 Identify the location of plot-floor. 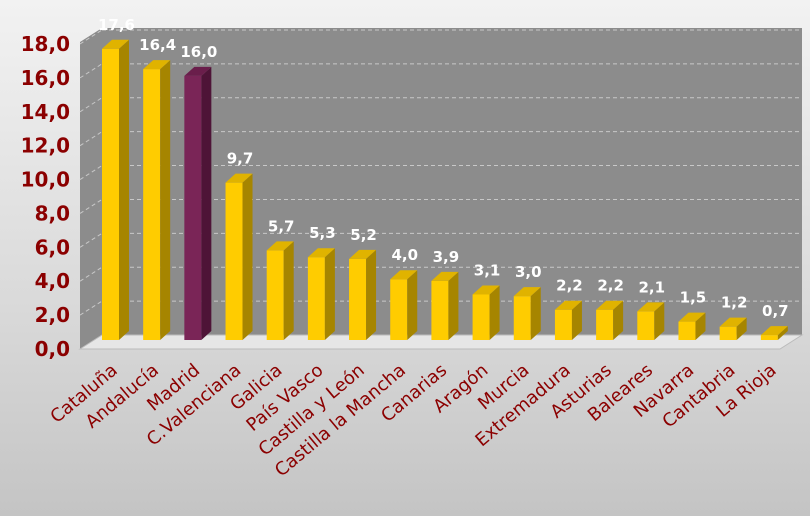
(441, 342).